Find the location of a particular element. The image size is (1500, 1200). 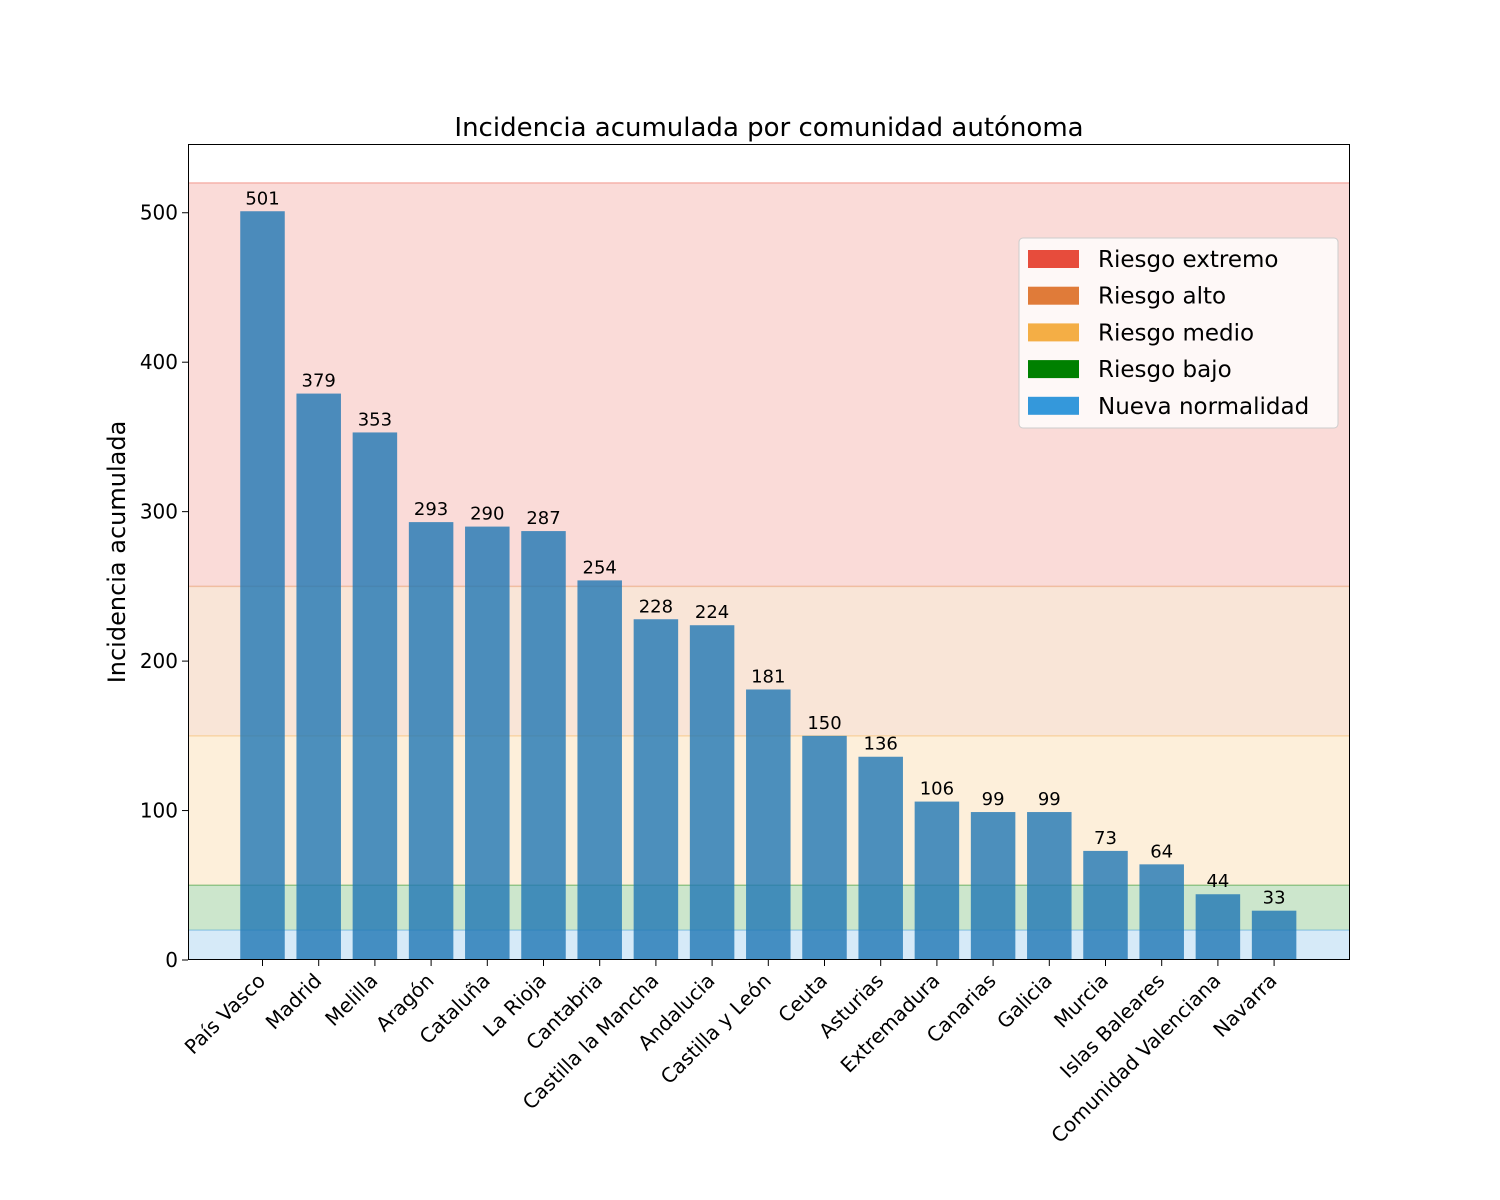

value-label-islas-baleares: 64 is located at coordinates (1161, 851).